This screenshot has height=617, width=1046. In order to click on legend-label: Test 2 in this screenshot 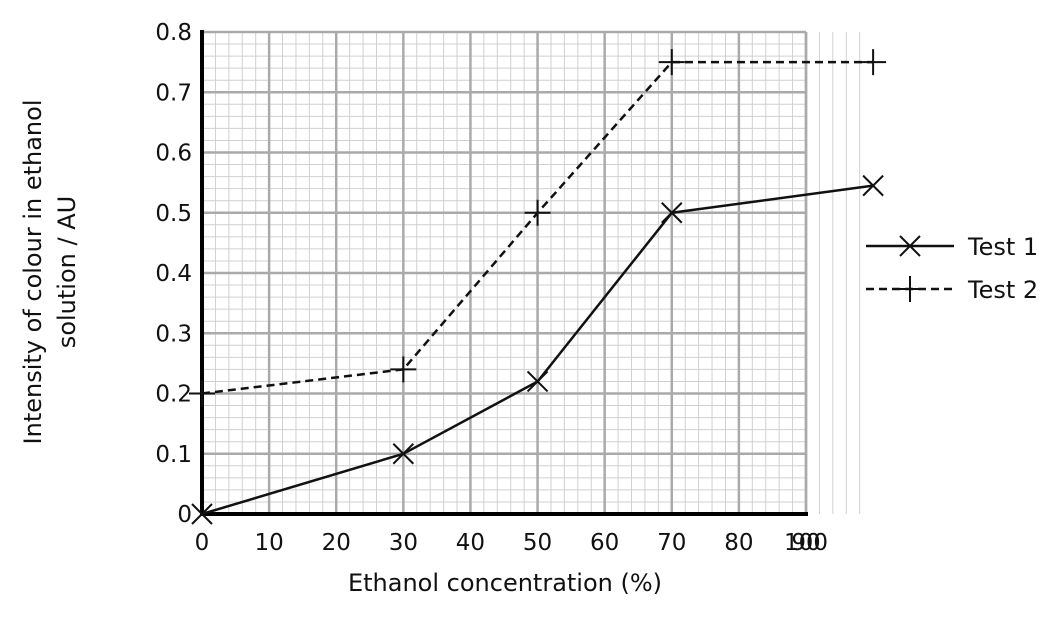, I will do `click(1002, 290)`.